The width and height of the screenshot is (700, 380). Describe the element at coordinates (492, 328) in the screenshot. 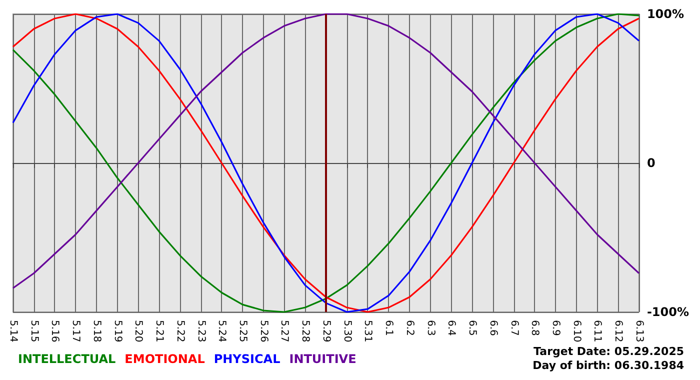

I see `x-tick-label: 6.6` at that location.